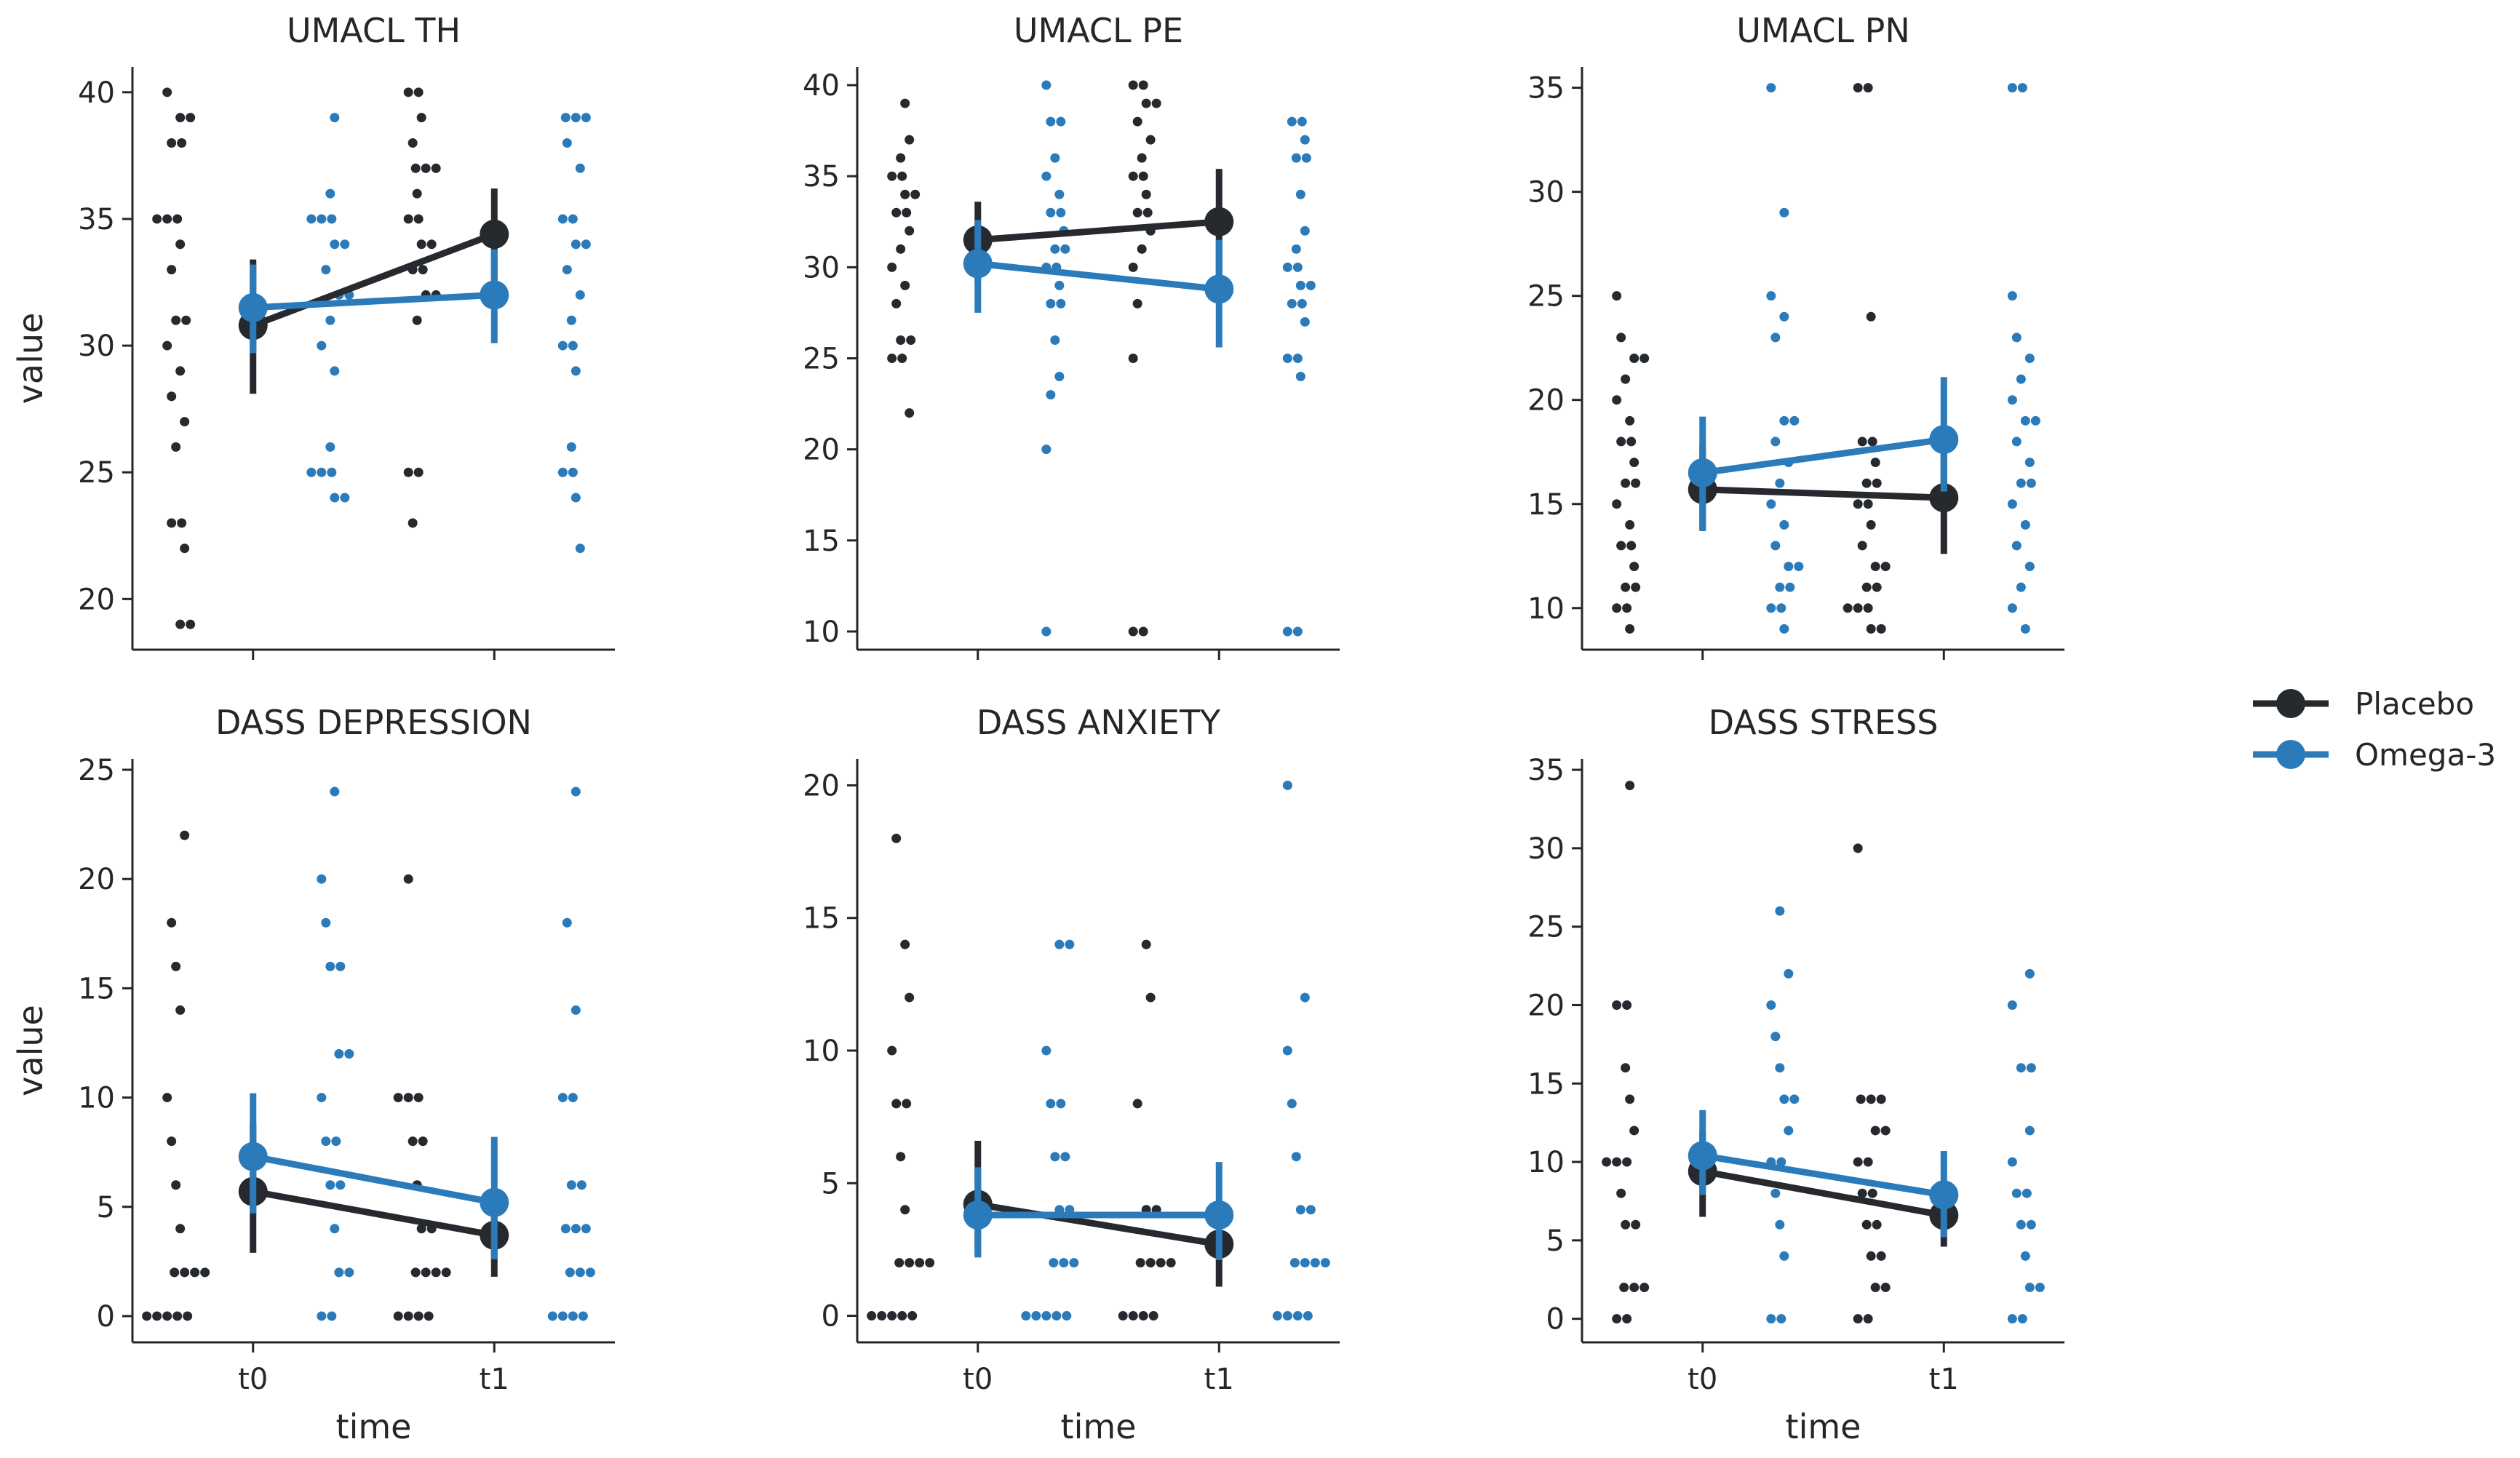  Describe the element at coordinates (374, 1426) in the screenshot. I see `x-axis-label: time` at that location.